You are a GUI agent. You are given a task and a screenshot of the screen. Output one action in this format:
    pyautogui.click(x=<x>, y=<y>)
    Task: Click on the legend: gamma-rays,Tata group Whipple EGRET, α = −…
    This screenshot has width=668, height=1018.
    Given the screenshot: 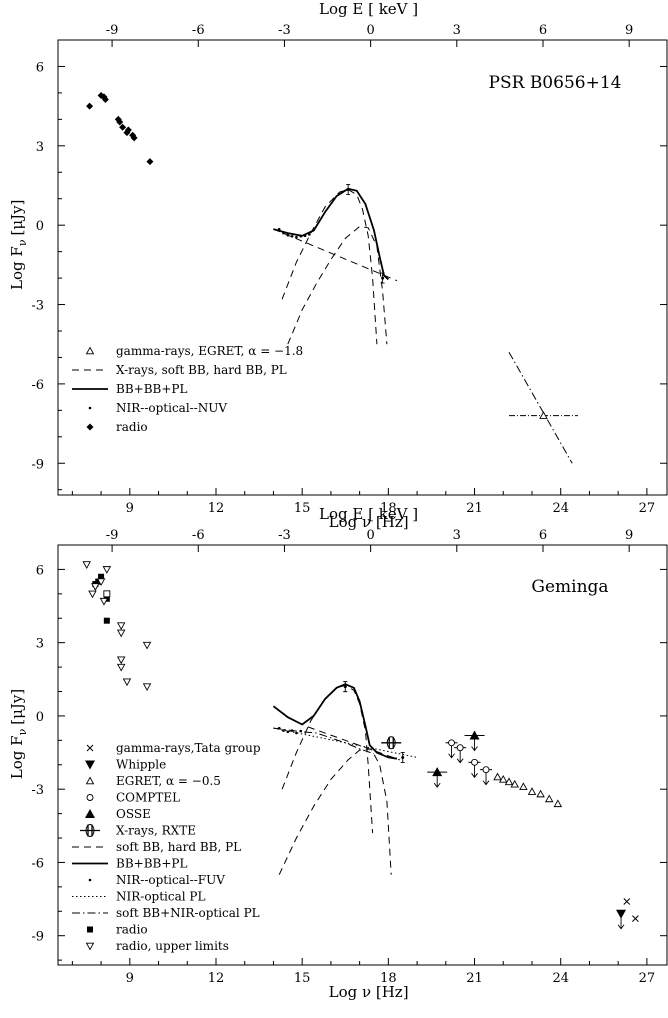 What is the action you would take?
    pyautogui.click(x=166, y=847)
    